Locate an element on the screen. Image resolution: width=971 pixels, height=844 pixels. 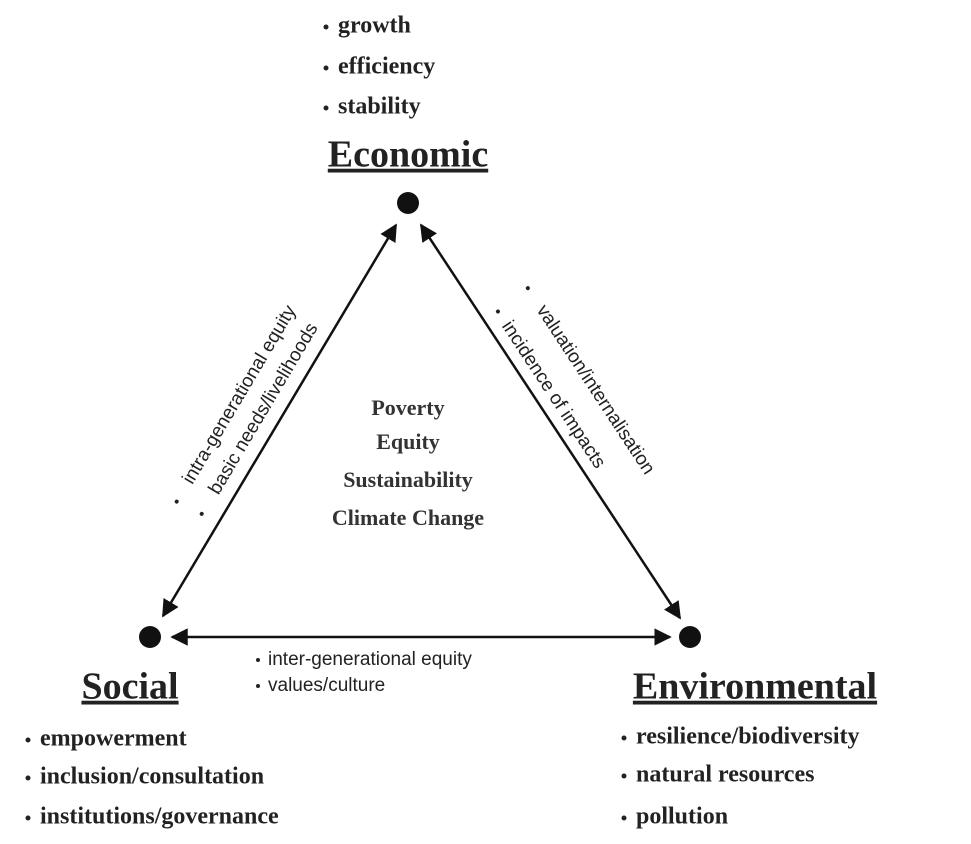
node-item: growth is located at coordinates (374, 26).